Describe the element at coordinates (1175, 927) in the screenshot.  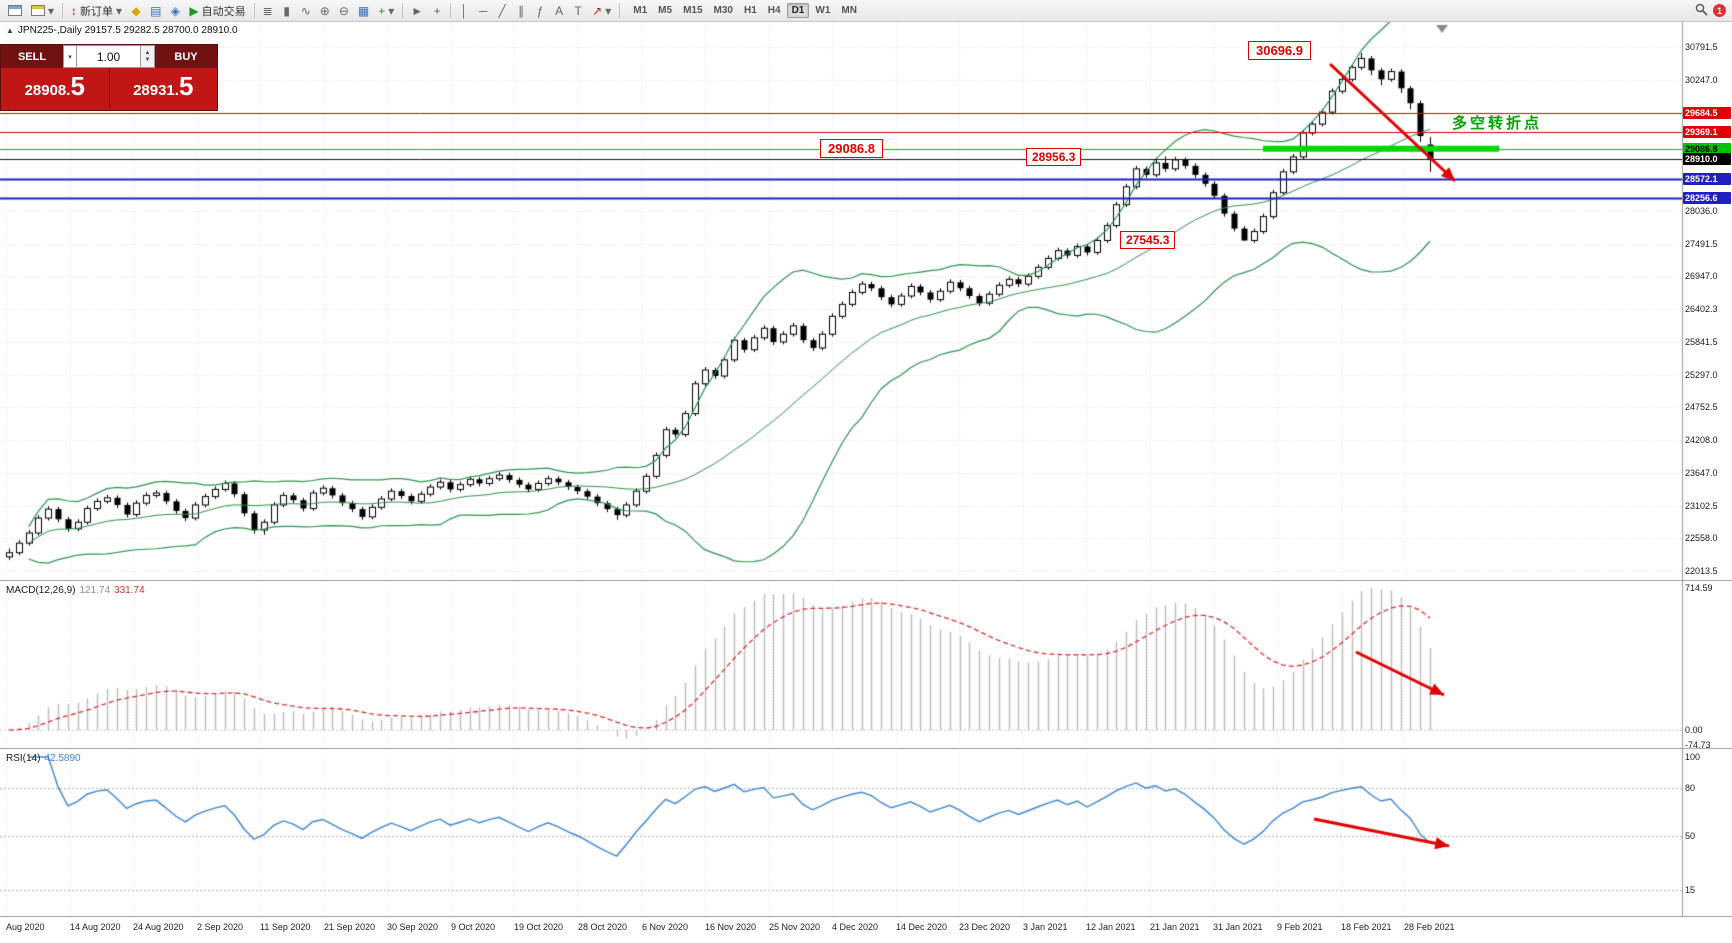
I see `time-axis-label: 21 Jan 2021` at that location.